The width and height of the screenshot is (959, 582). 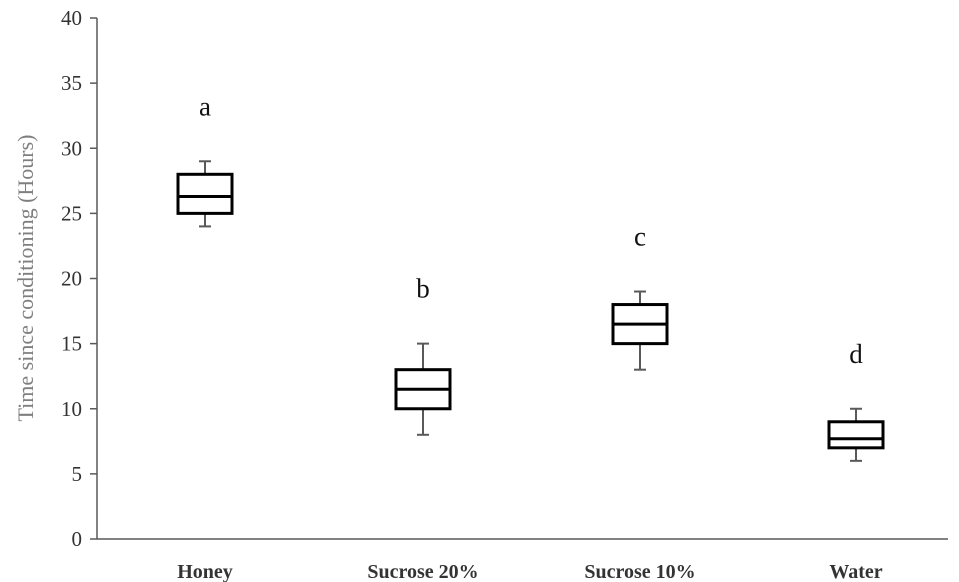 I want to click on box-honey: a, so click(x=205, y=159).